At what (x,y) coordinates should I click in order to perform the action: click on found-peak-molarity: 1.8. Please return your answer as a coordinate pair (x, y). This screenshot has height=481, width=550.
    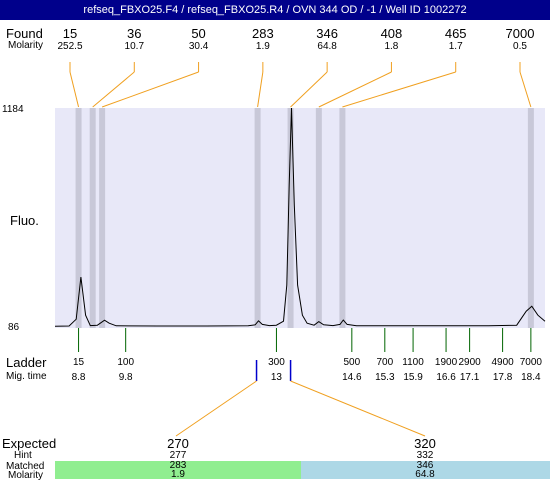
    Looking at the image, I should click on (391, 46).